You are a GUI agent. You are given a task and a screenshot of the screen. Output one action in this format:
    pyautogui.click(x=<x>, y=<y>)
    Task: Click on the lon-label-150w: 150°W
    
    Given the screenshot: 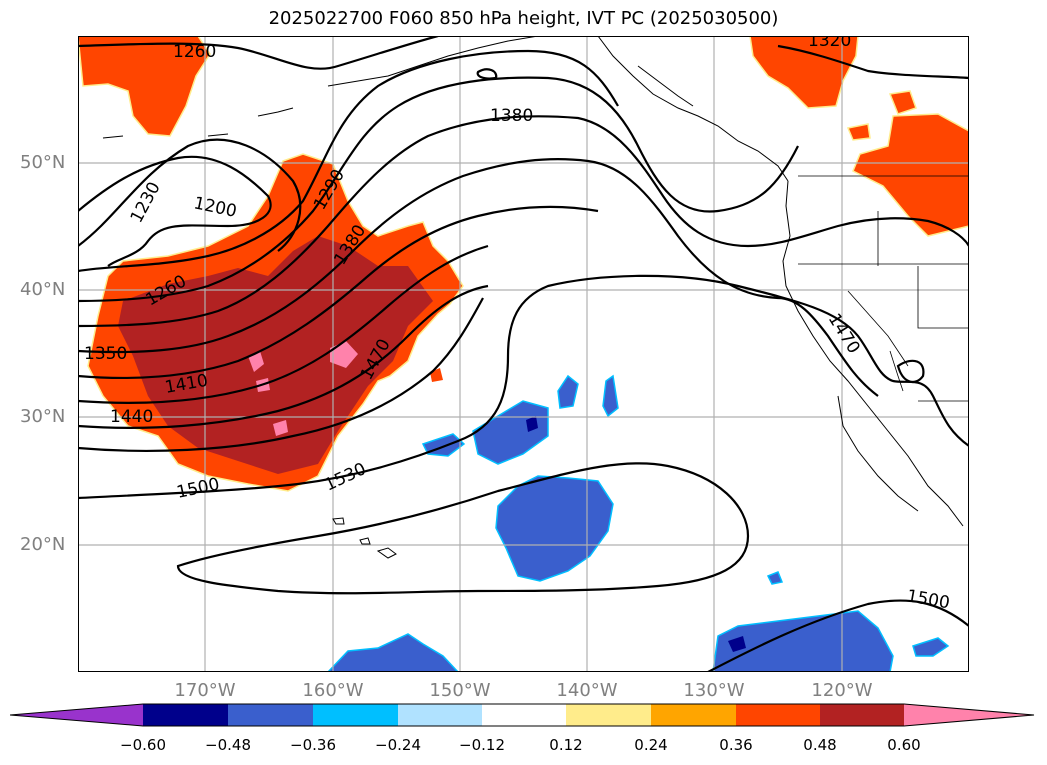 What is the action you would take?
    pyautogui.click(x=460, y=690)
    